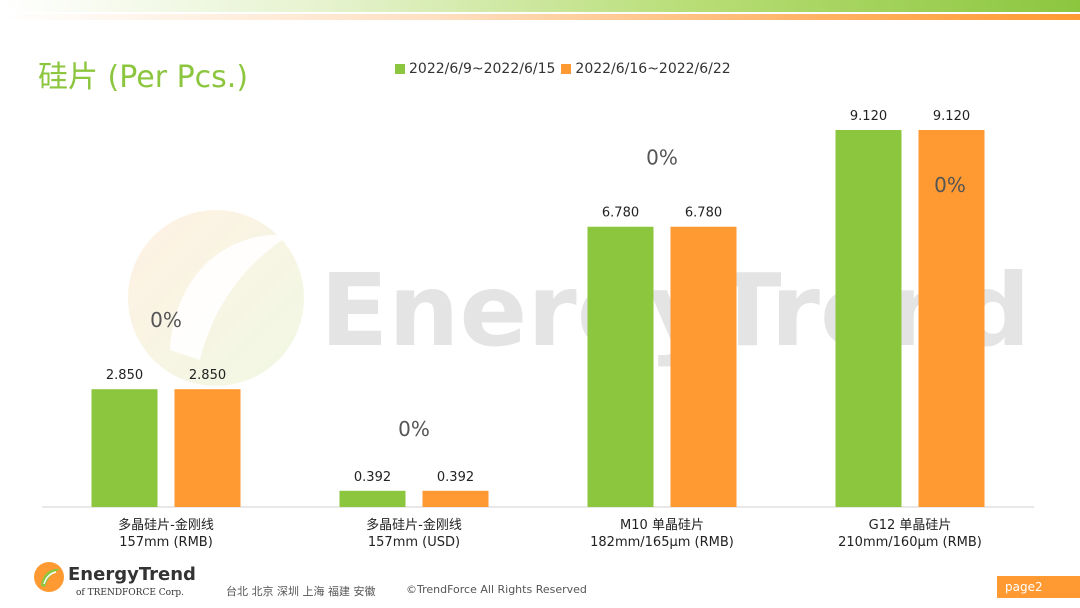 The image size is (1080, 608). Describe the element at coordinates (703, 213) in the screenshot. I see `value-label-2-3: 6.780` at that location.